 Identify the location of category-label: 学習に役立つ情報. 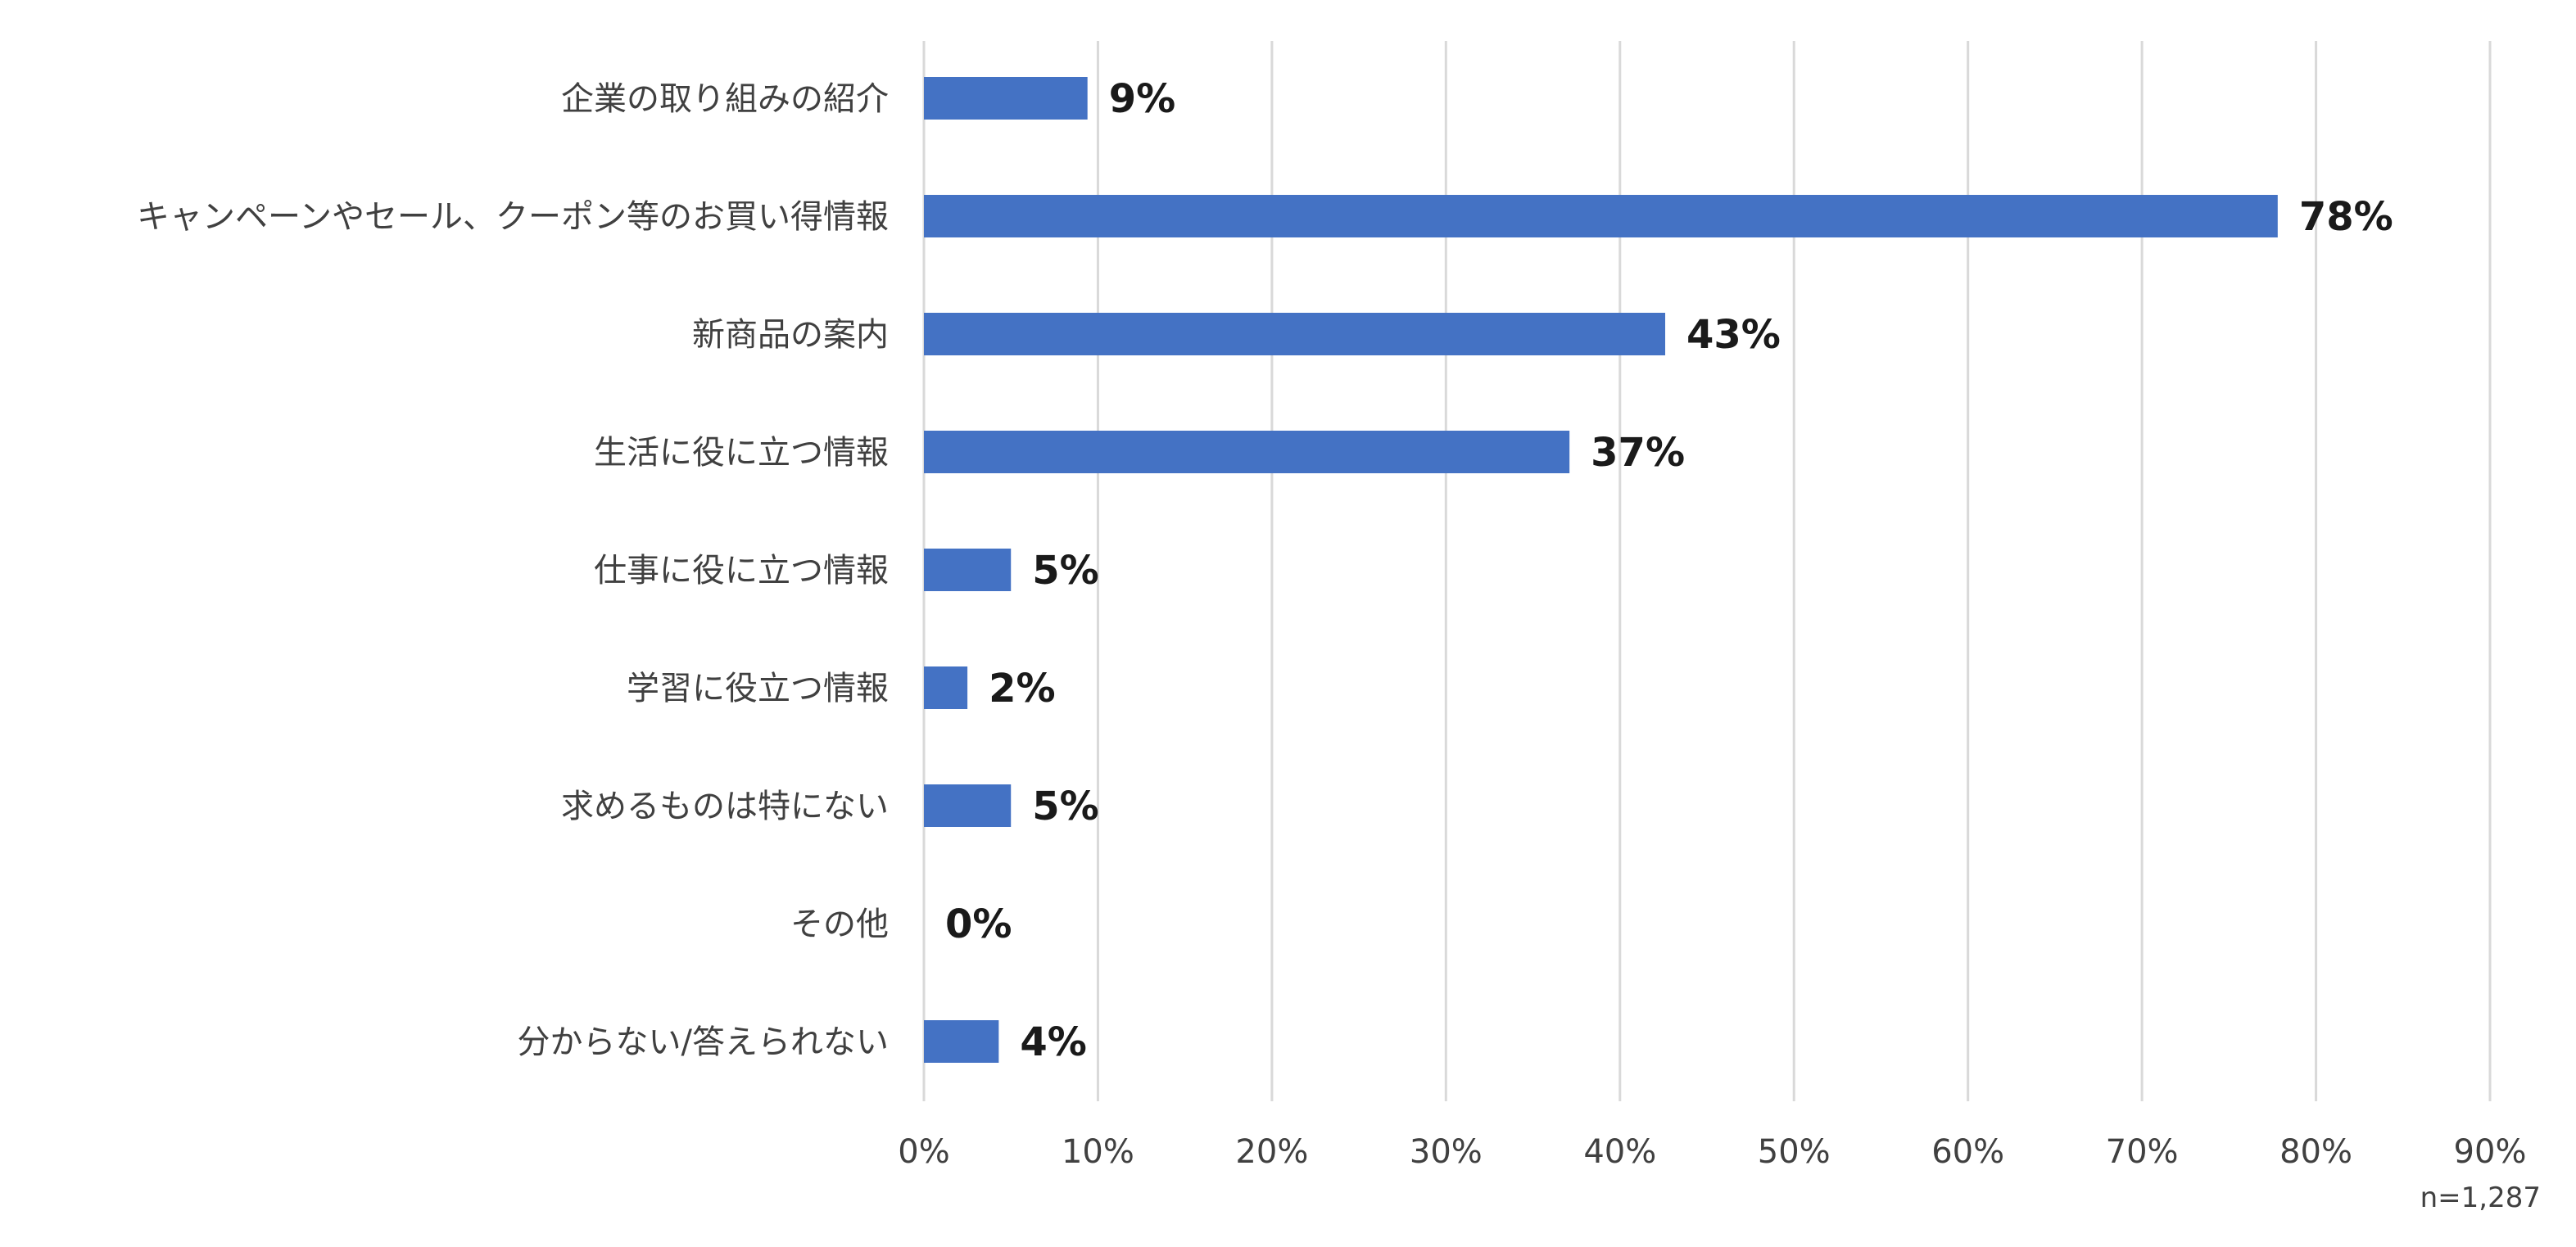
(758, 688).